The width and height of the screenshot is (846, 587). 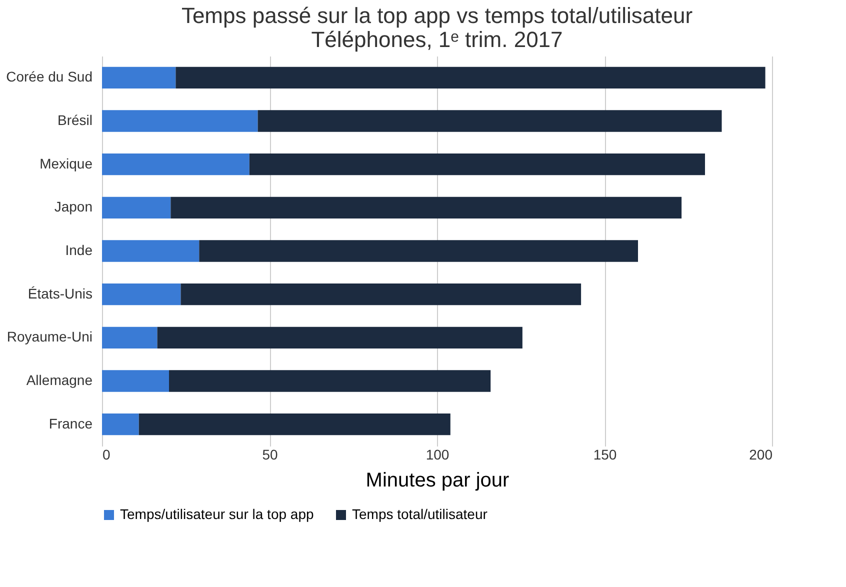 What do you see at coordinates (437, 39) in the screenshot?
I see `chart-subtitle: Téléphones, 1ᵉ trim. 2017` at bounding box center [437, 39].